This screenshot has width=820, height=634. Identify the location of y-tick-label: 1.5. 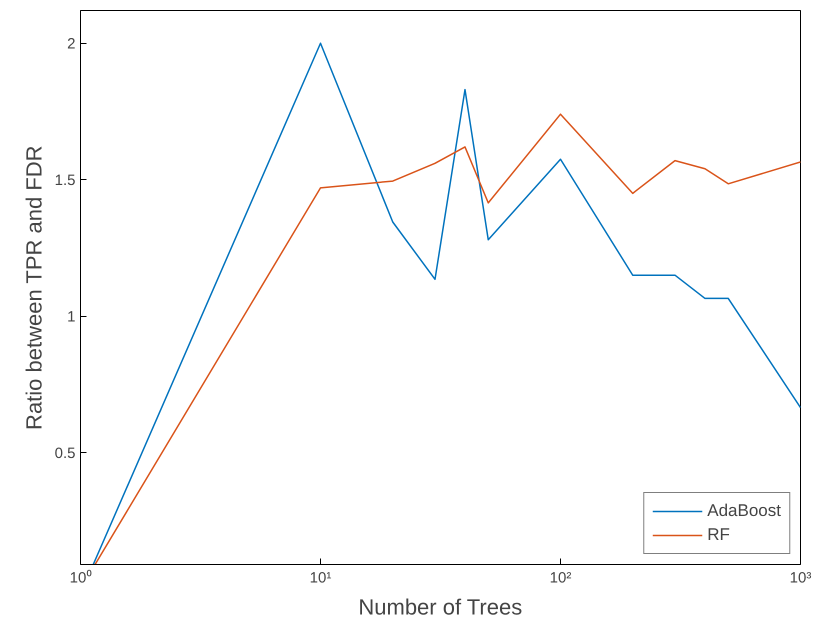
(65, 181).